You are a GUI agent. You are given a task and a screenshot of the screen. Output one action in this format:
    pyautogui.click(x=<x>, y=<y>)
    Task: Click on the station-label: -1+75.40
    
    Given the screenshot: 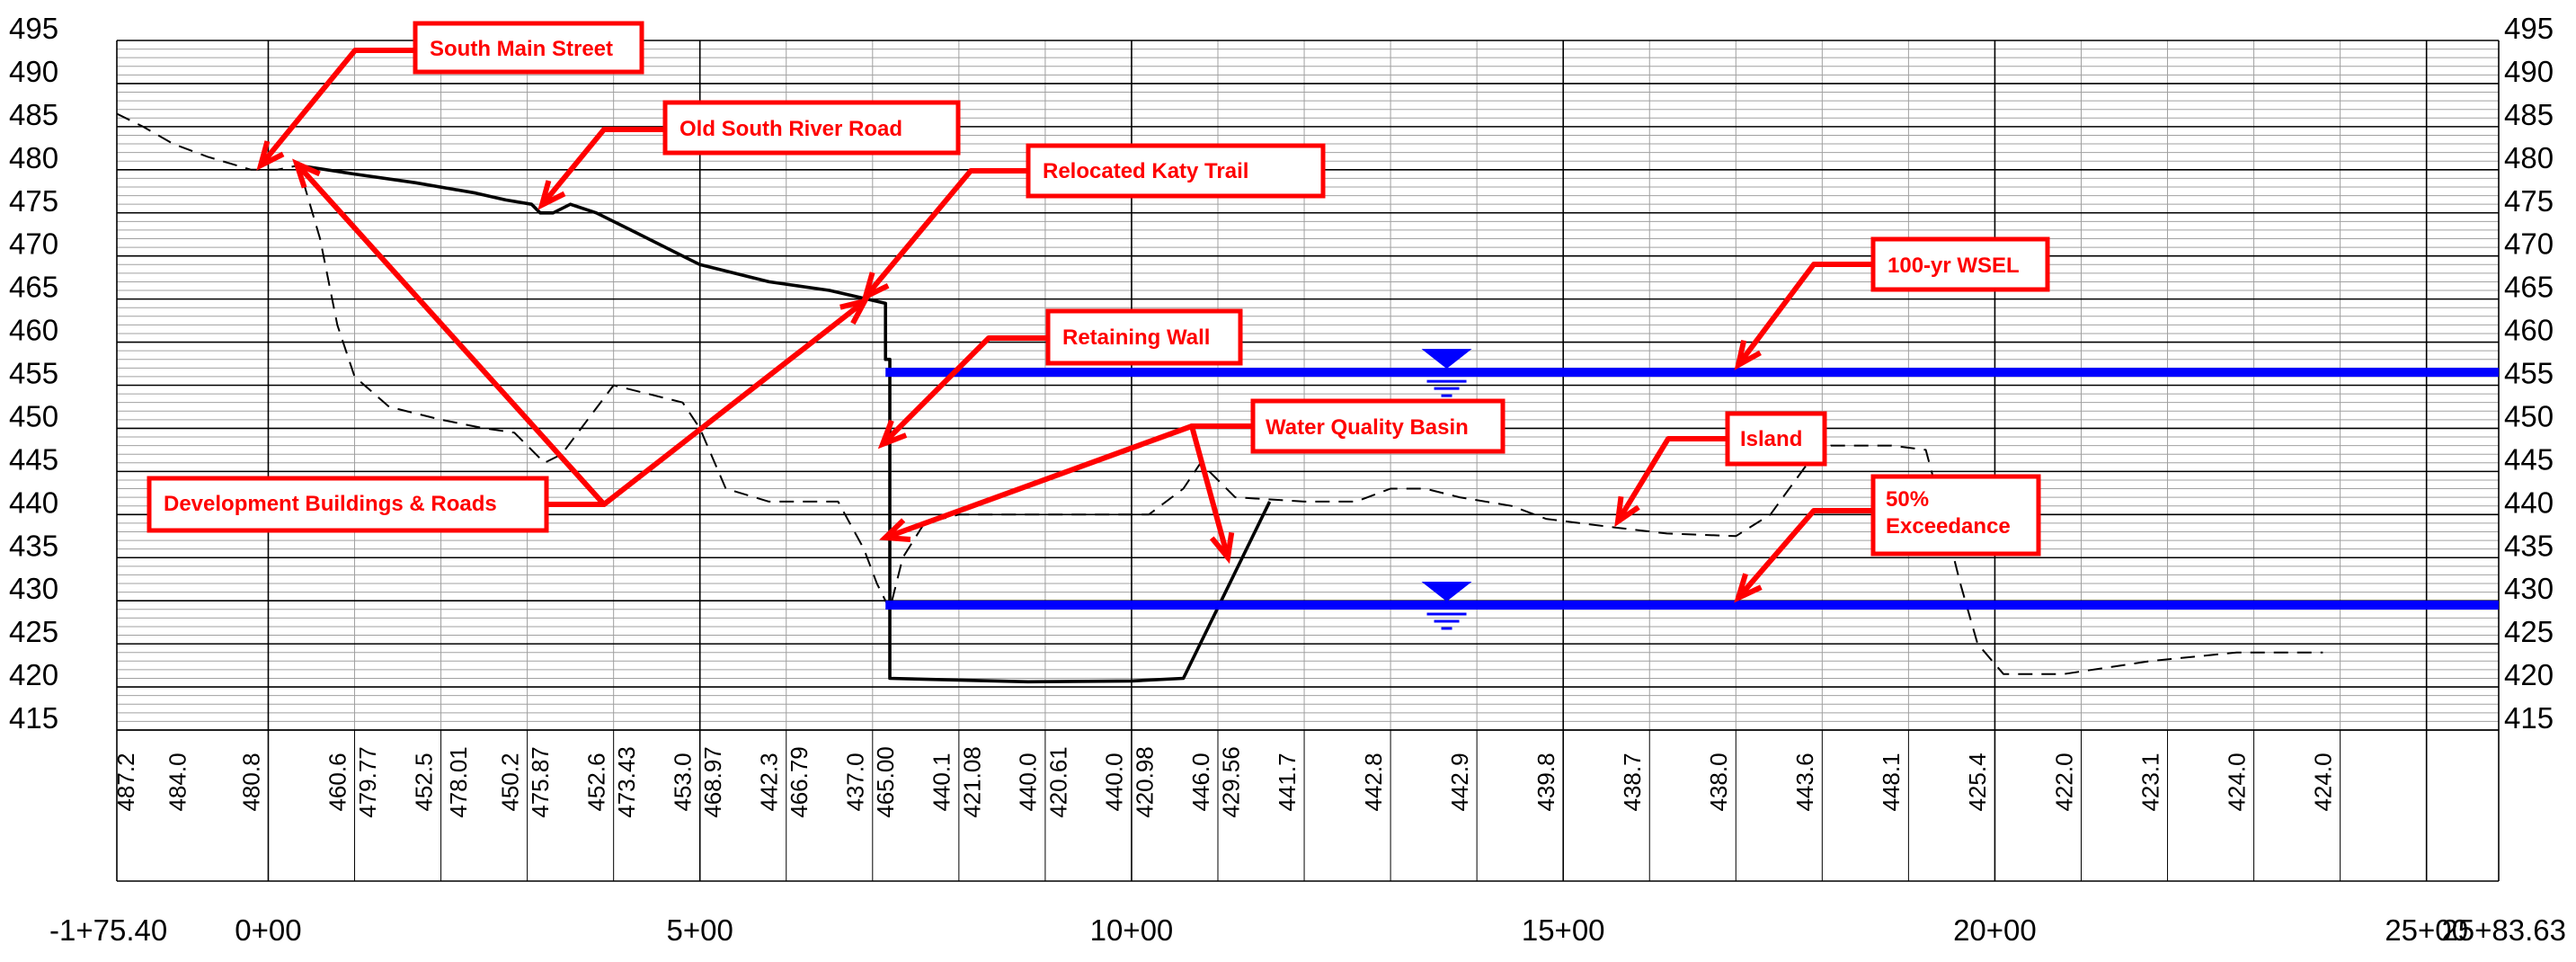 What is the action you would take?
    pyautogui.click(x=108, y=930)
    